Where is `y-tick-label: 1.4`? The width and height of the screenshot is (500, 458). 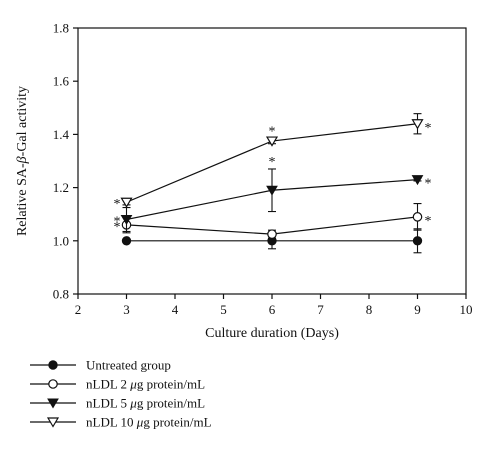 y-tick-label: 1.4 is located at coordinates (61, 134).